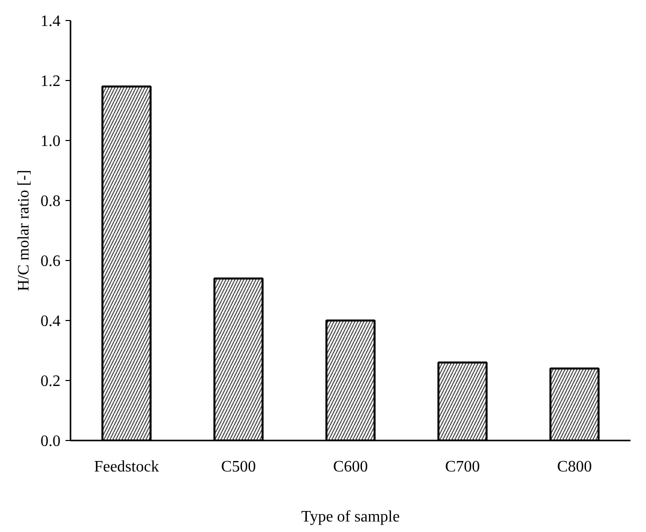 Image resolution: width=646 pixels, height=532 pixels. I want to click on y-tick-label: 0.8, so click(50, 201).